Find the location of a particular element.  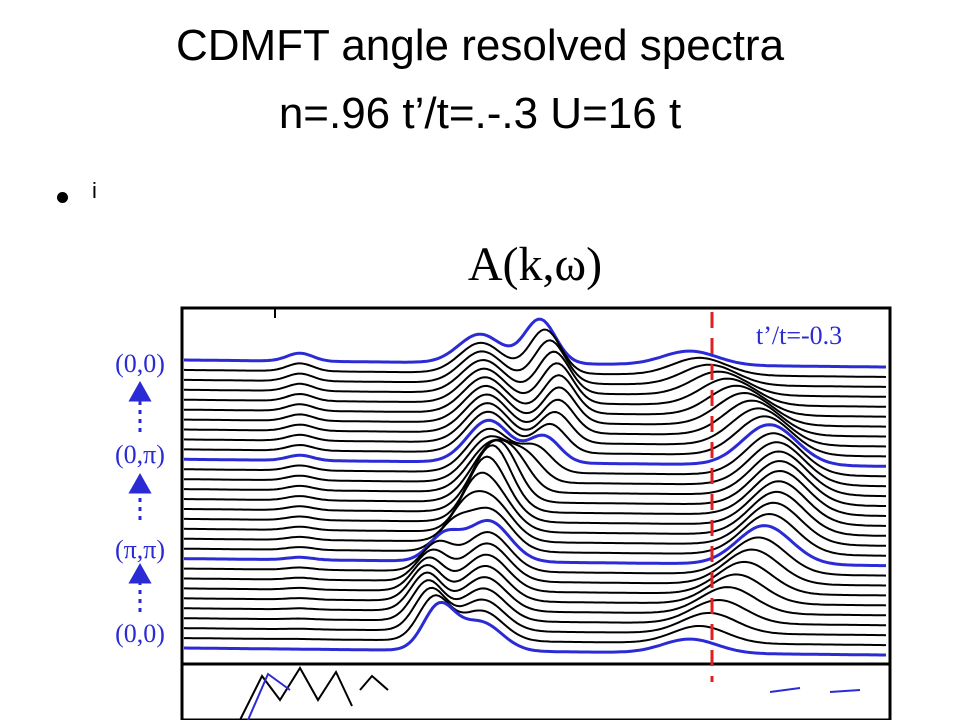

k-label-pi-pi: (π,π) is located at coordinates (140, 549).